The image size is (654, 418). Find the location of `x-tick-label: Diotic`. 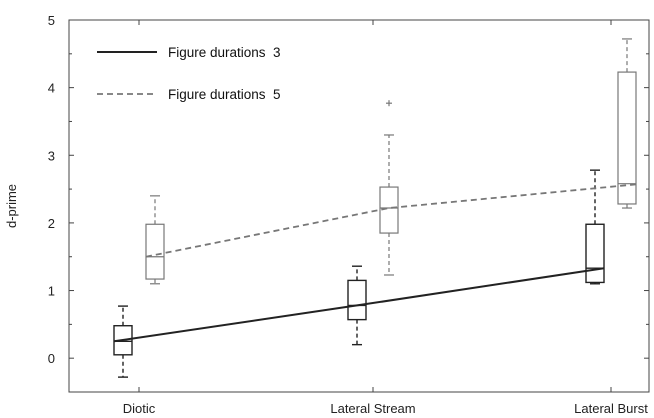

x-tick-label: Diotic is located at coordinates (139, 408).